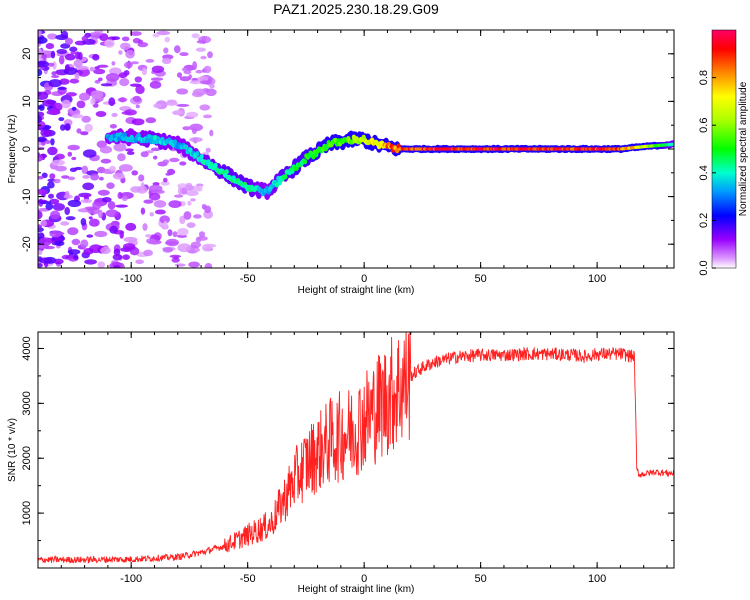  Describe the element at coordinates (12, 149) in the screenshot. I see `spectrogram-y-axis-title: Frequency (Hz)` at that location.